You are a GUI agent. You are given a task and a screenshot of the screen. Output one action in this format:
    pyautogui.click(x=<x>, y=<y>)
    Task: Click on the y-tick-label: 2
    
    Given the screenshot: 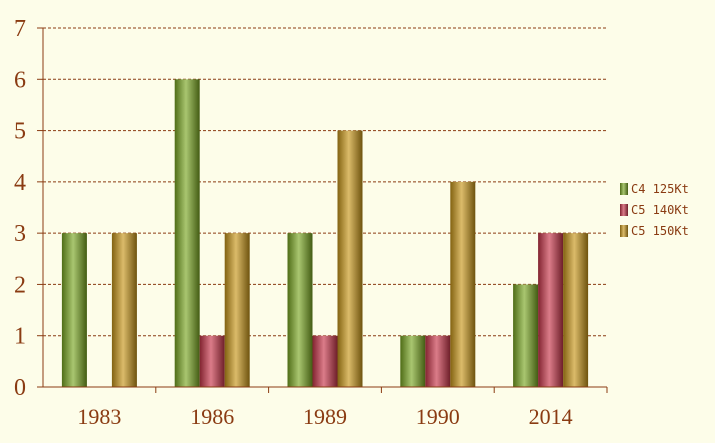 What is the action you would take?
    pyautogui.click(x=20, y=285)
    